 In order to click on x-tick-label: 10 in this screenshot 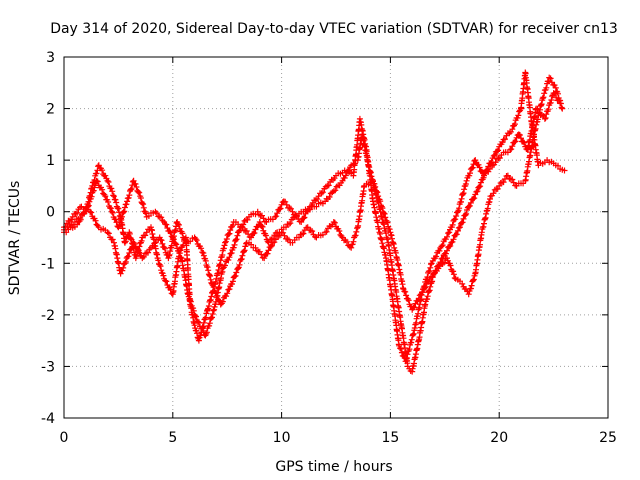, I will do `click(282, 438)`.